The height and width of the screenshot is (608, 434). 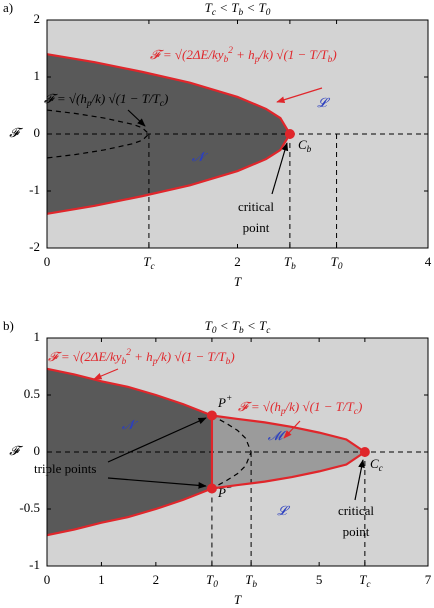 What do you see at coordinates (224, 492) in the screenshot?
I see `annotation: P−` at bounding box center [224, 492].